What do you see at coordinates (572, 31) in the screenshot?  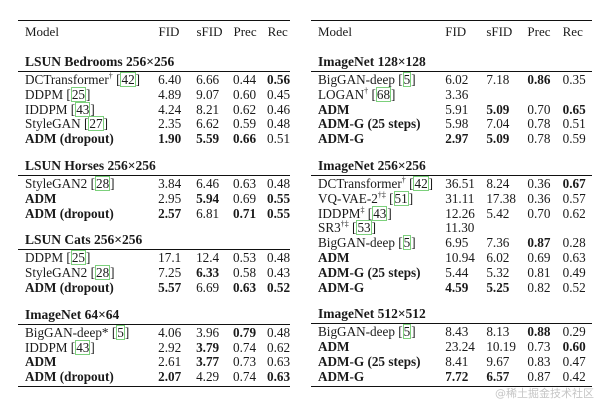 I see `column-header-rec: Rec` at bounding box center [572, 31].